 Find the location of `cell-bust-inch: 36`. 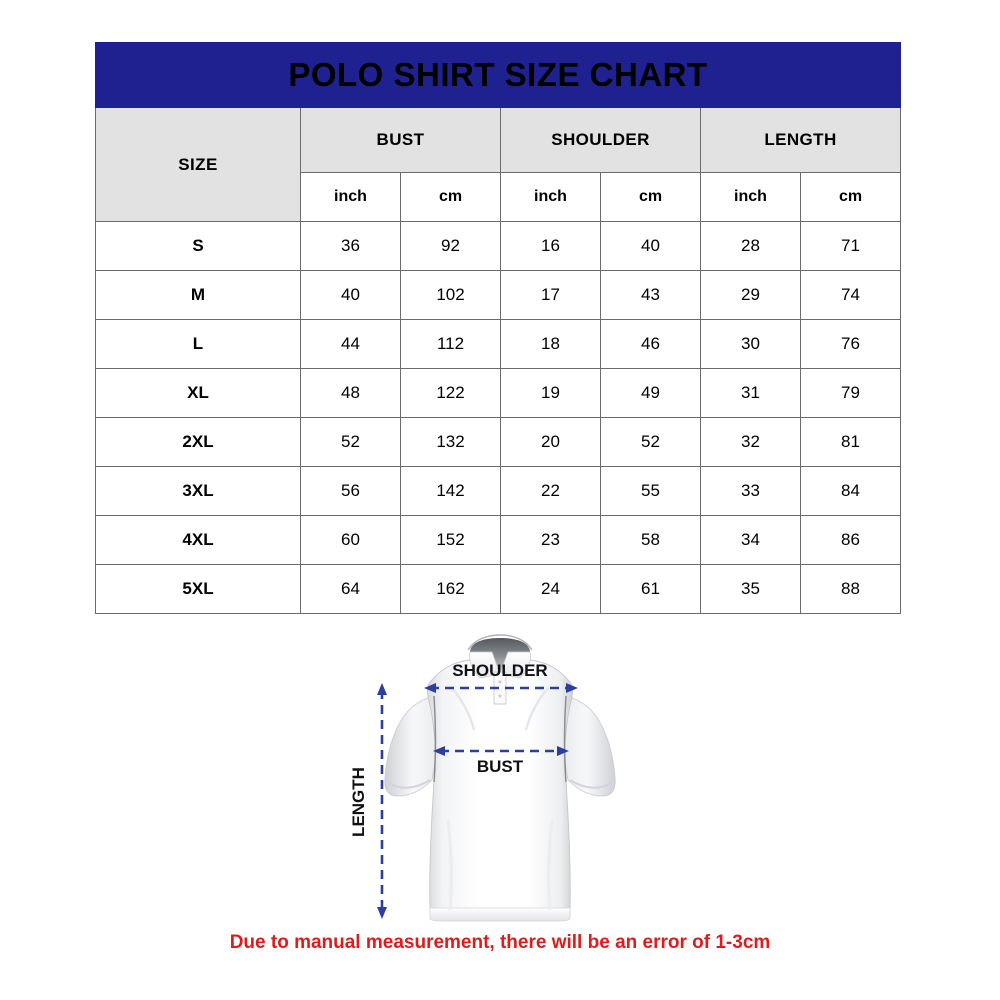

cell-bust-inch: 36 is located at coordinates (350, 246).